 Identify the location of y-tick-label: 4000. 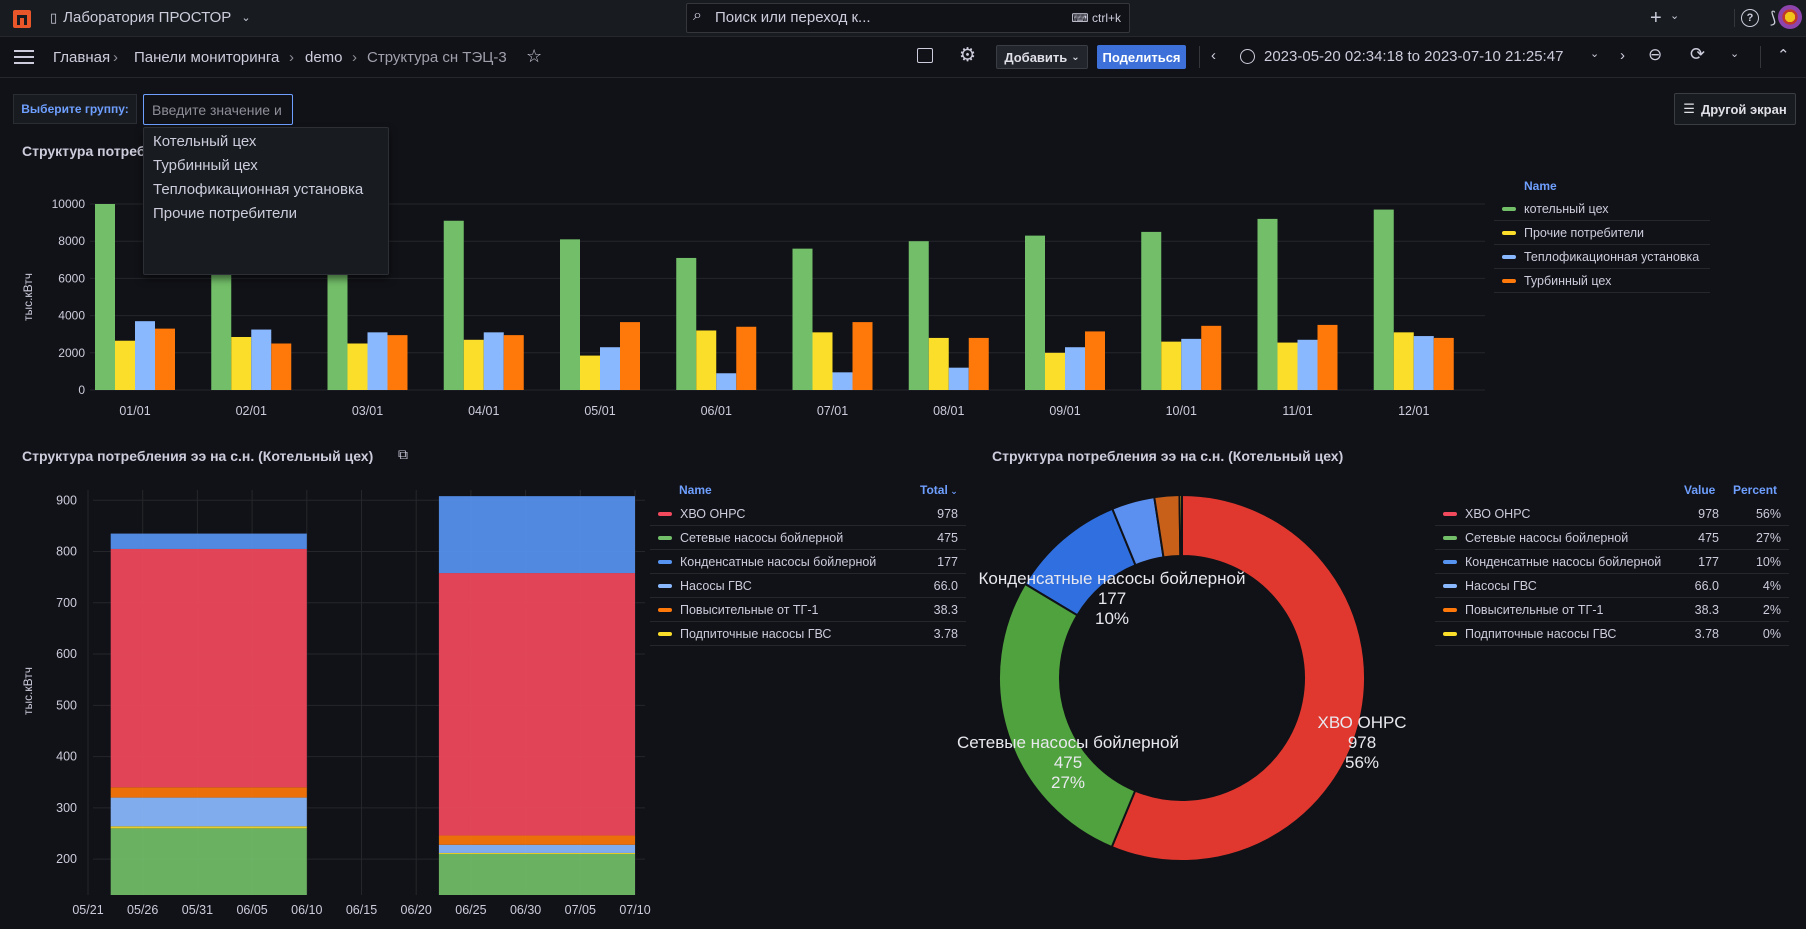
(71, 316).